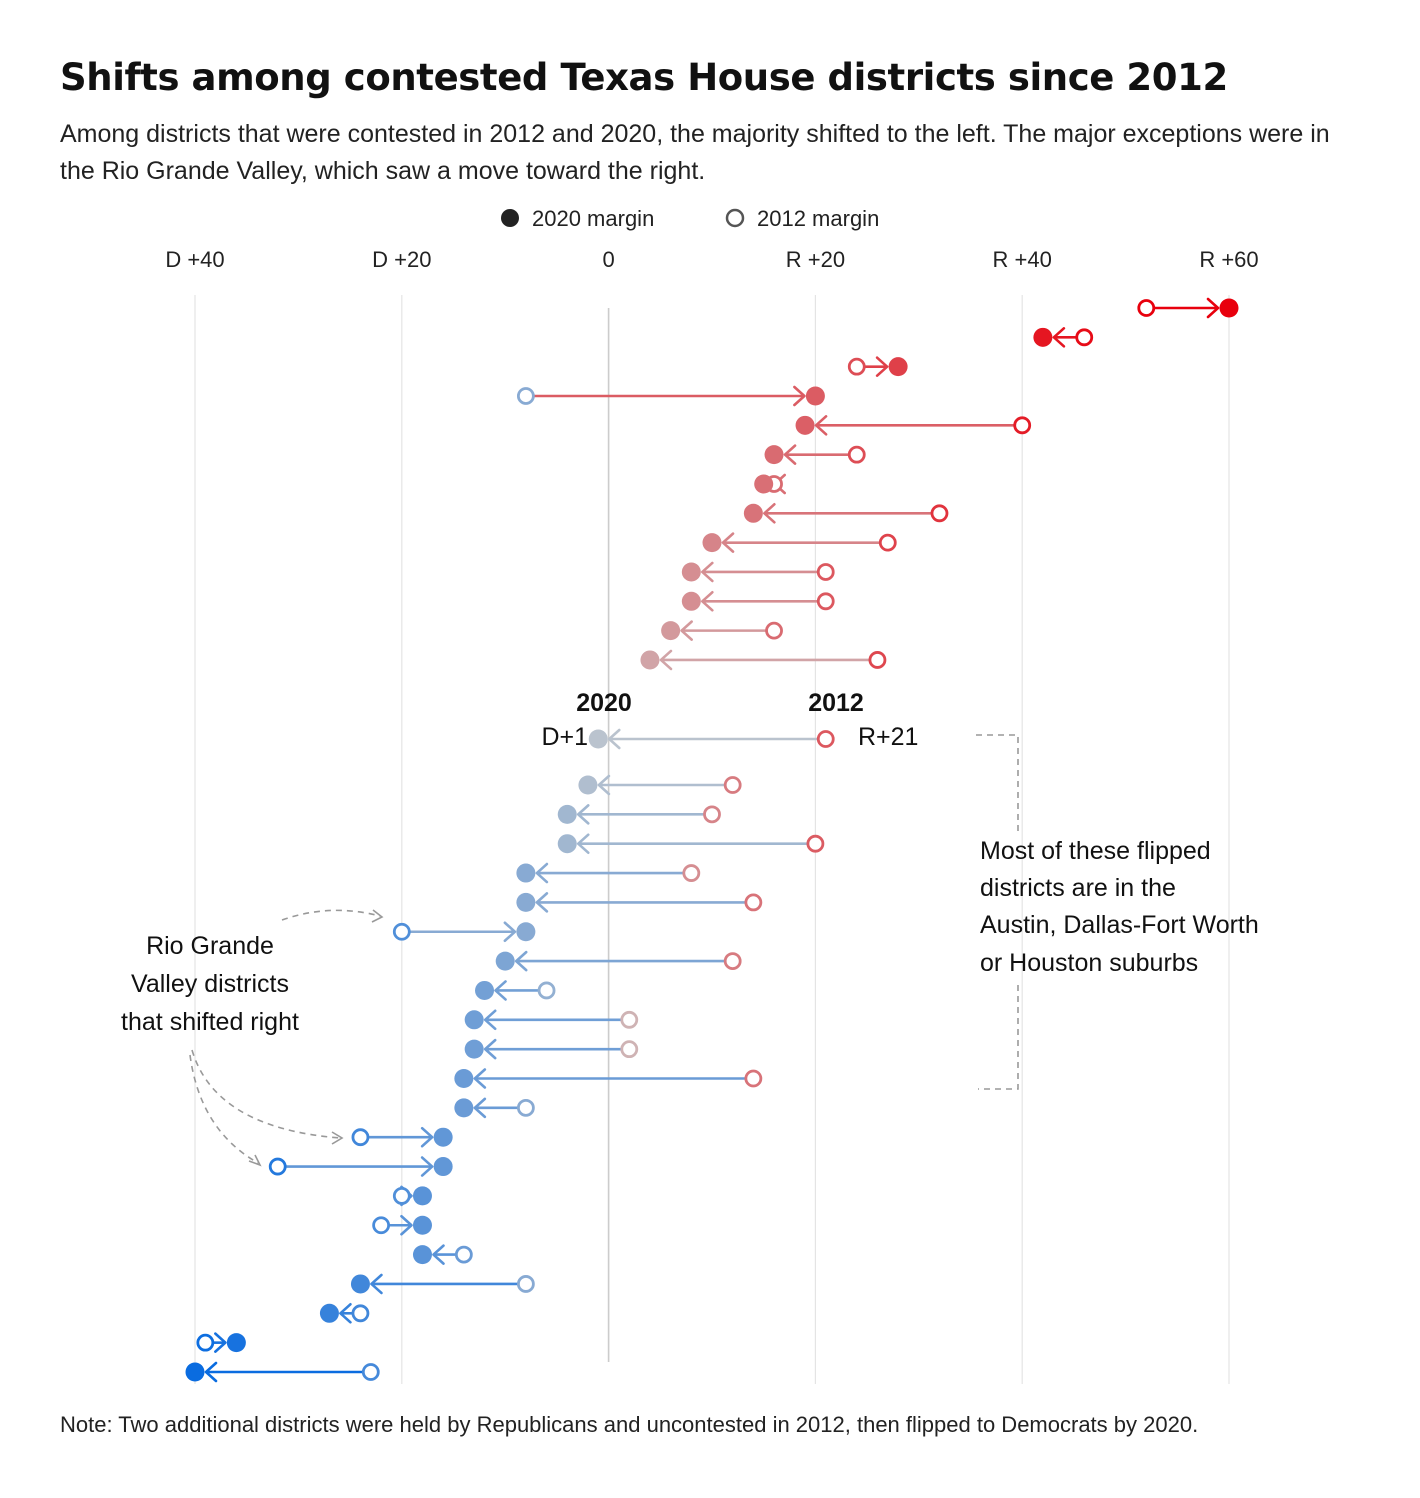 This screenshot has height=1498, width=1420. Describe the element at coordinates (224, 1109) in the screenshot. I see `valley-arrow-lower` at that location.